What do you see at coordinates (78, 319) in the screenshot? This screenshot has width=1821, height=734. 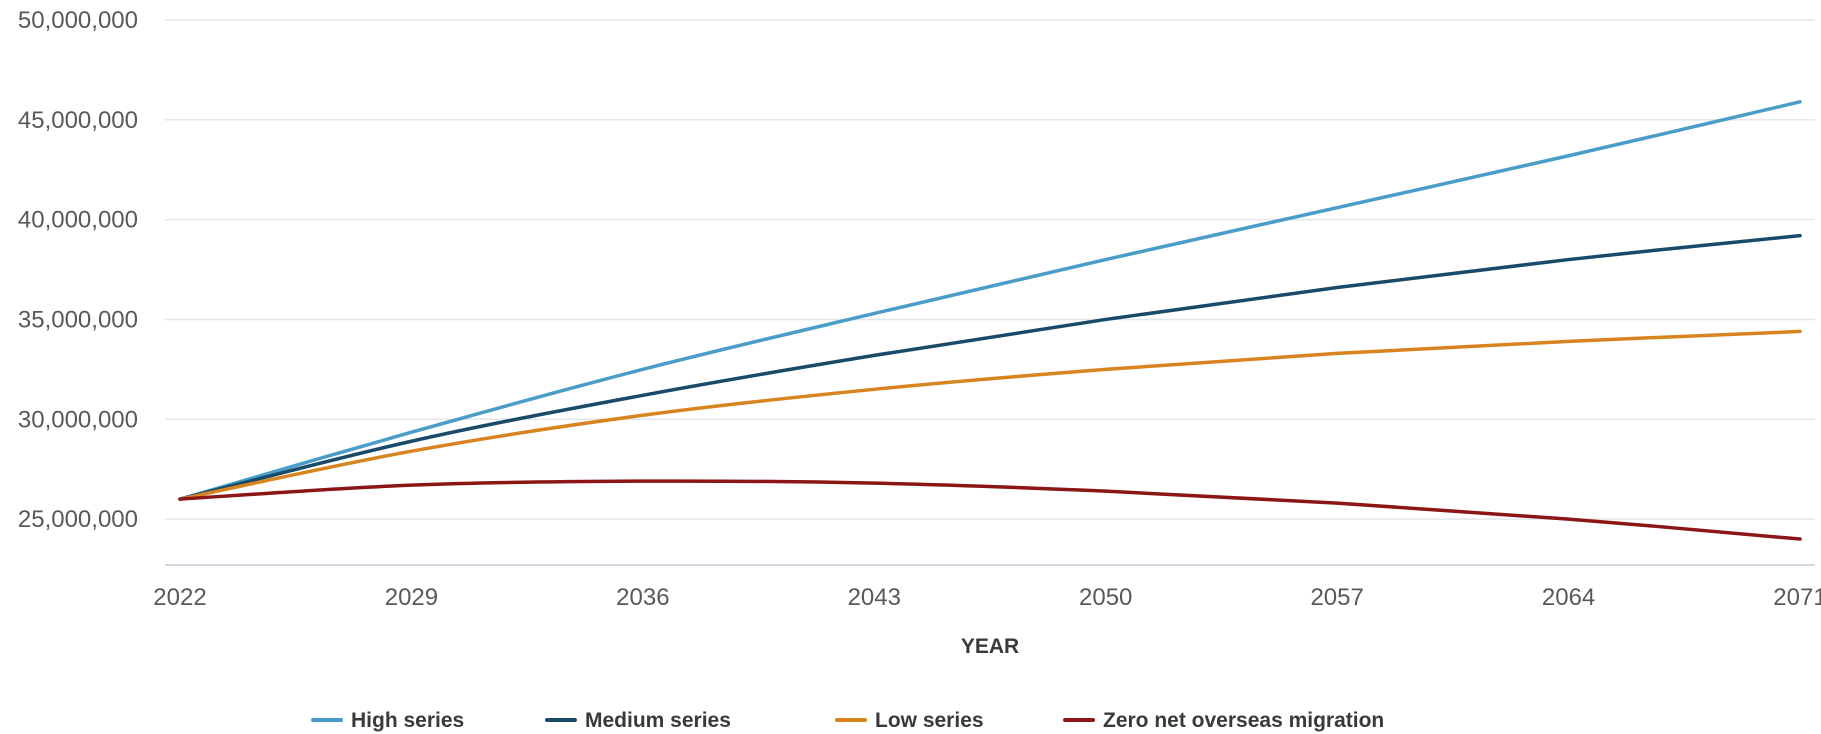 I see `y-tick-label: 35,000,000` at bounding box center [78, 319].